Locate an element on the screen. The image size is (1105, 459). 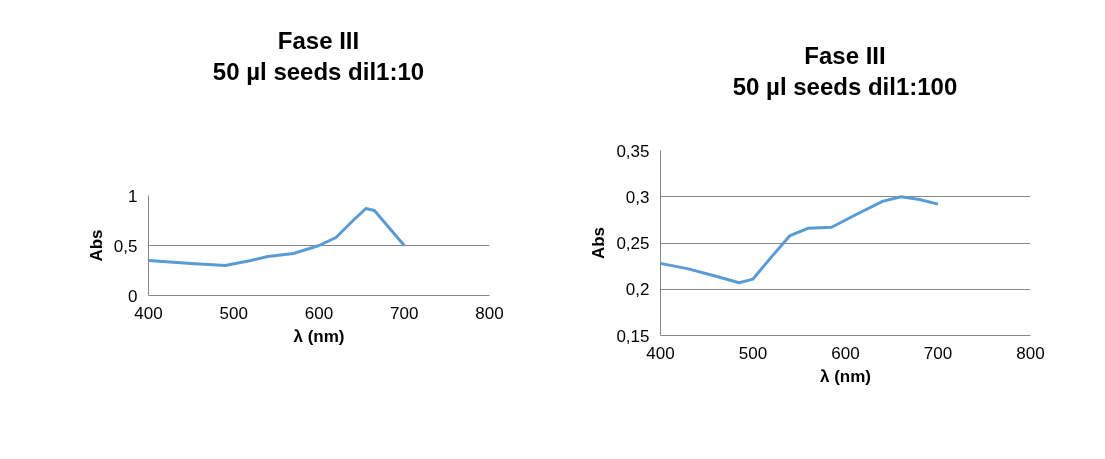
y-tick-label: 0,35 is located at coordinates (633, 151).